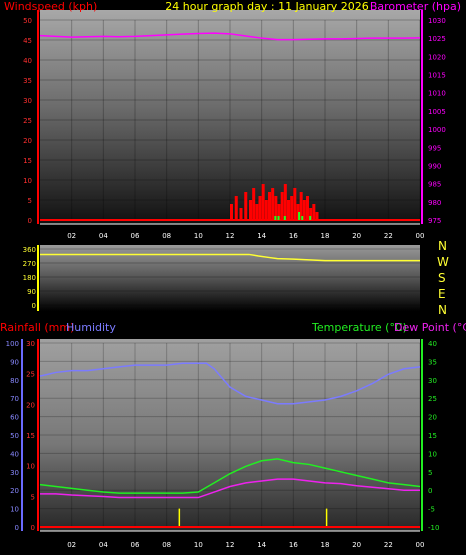  I want to click on wind-x-tick-label: 06, so click(135, 236).